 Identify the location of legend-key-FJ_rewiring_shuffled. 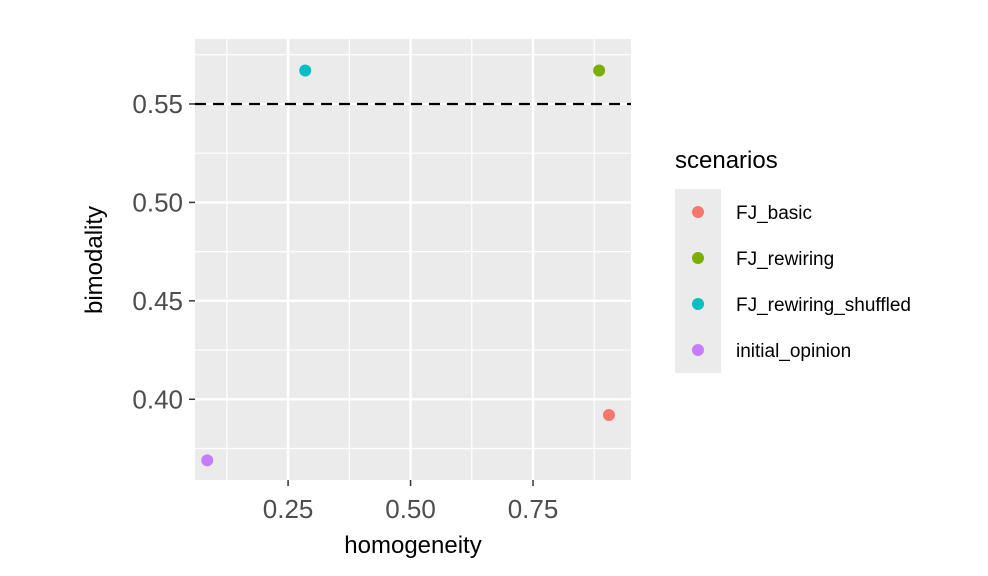
(698, 304).